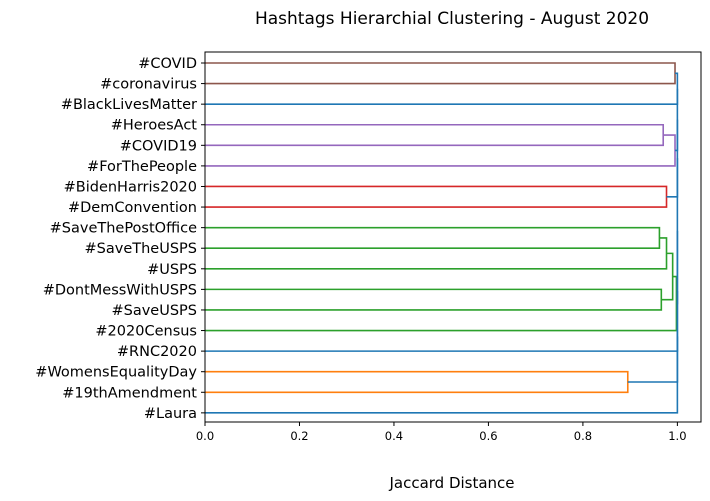  Describe the element at coordinates (130, 187) in the screenshot. I see `leaf-label: #BidenHarris2020` at that location.